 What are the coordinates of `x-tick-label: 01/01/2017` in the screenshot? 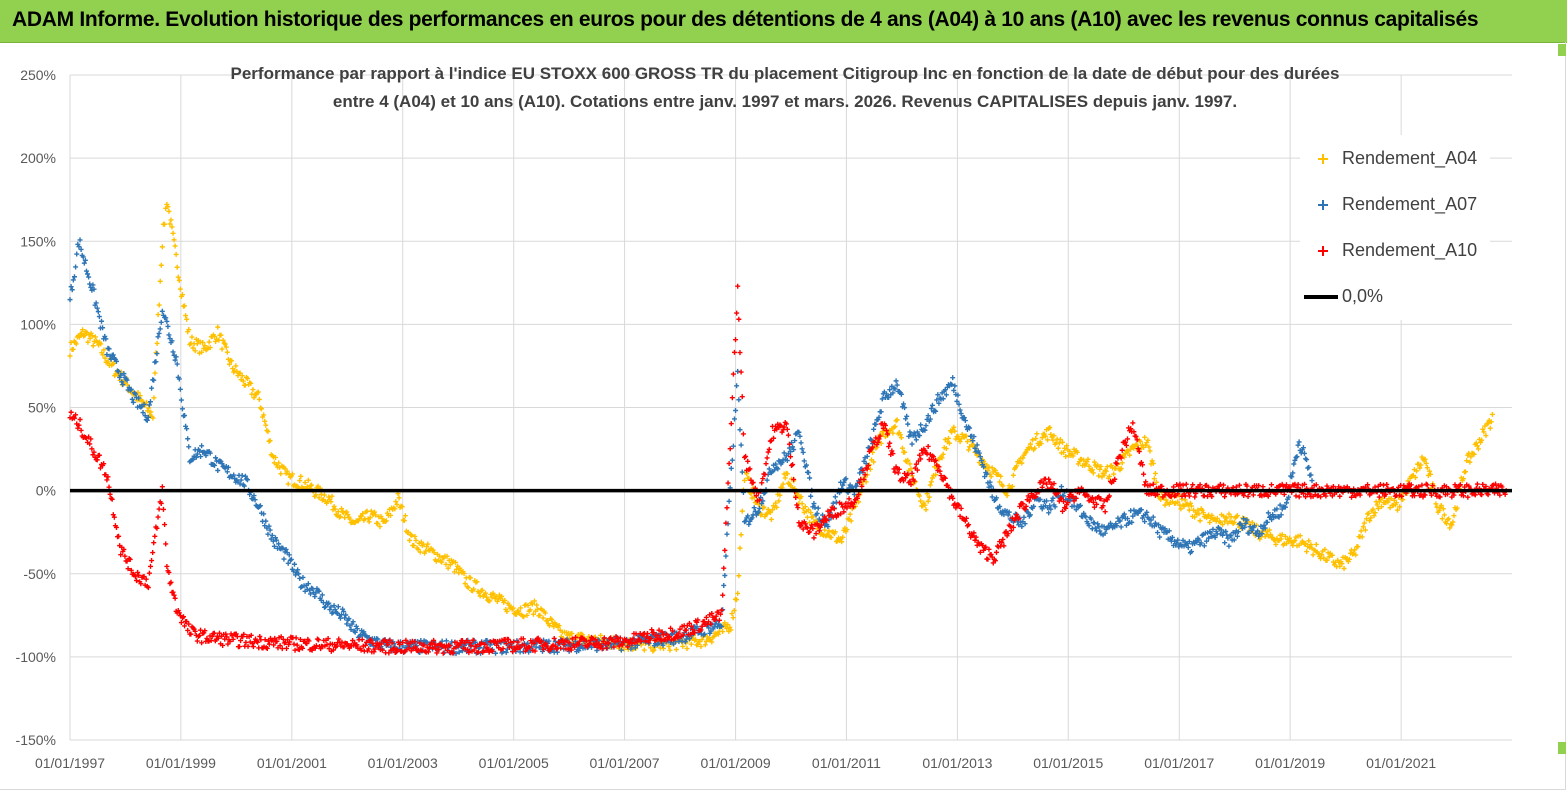 It's located at (1179, 763).